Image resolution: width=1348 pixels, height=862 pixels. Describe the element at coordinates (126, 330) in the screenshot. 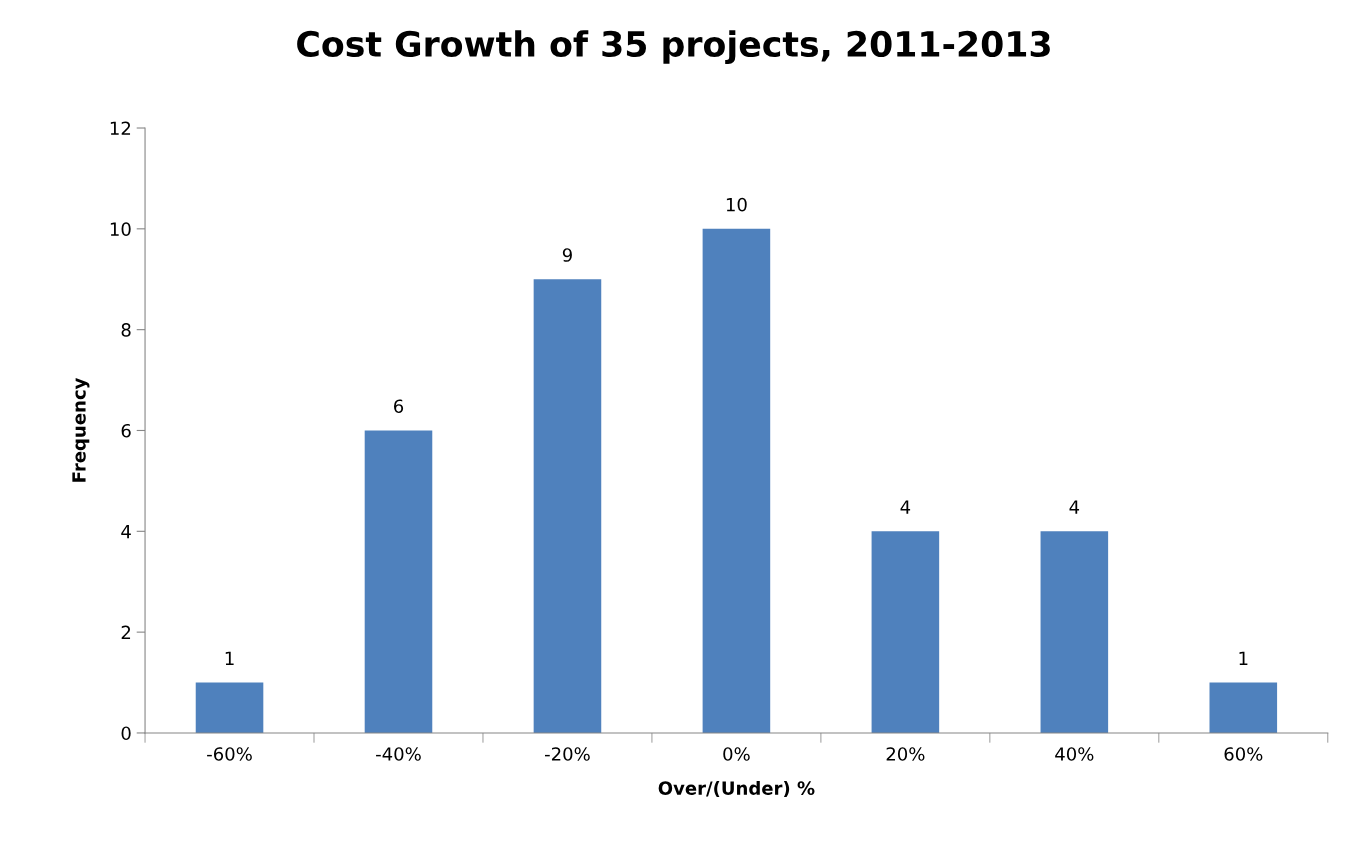

I see `y-tick-label: 8` at that location.